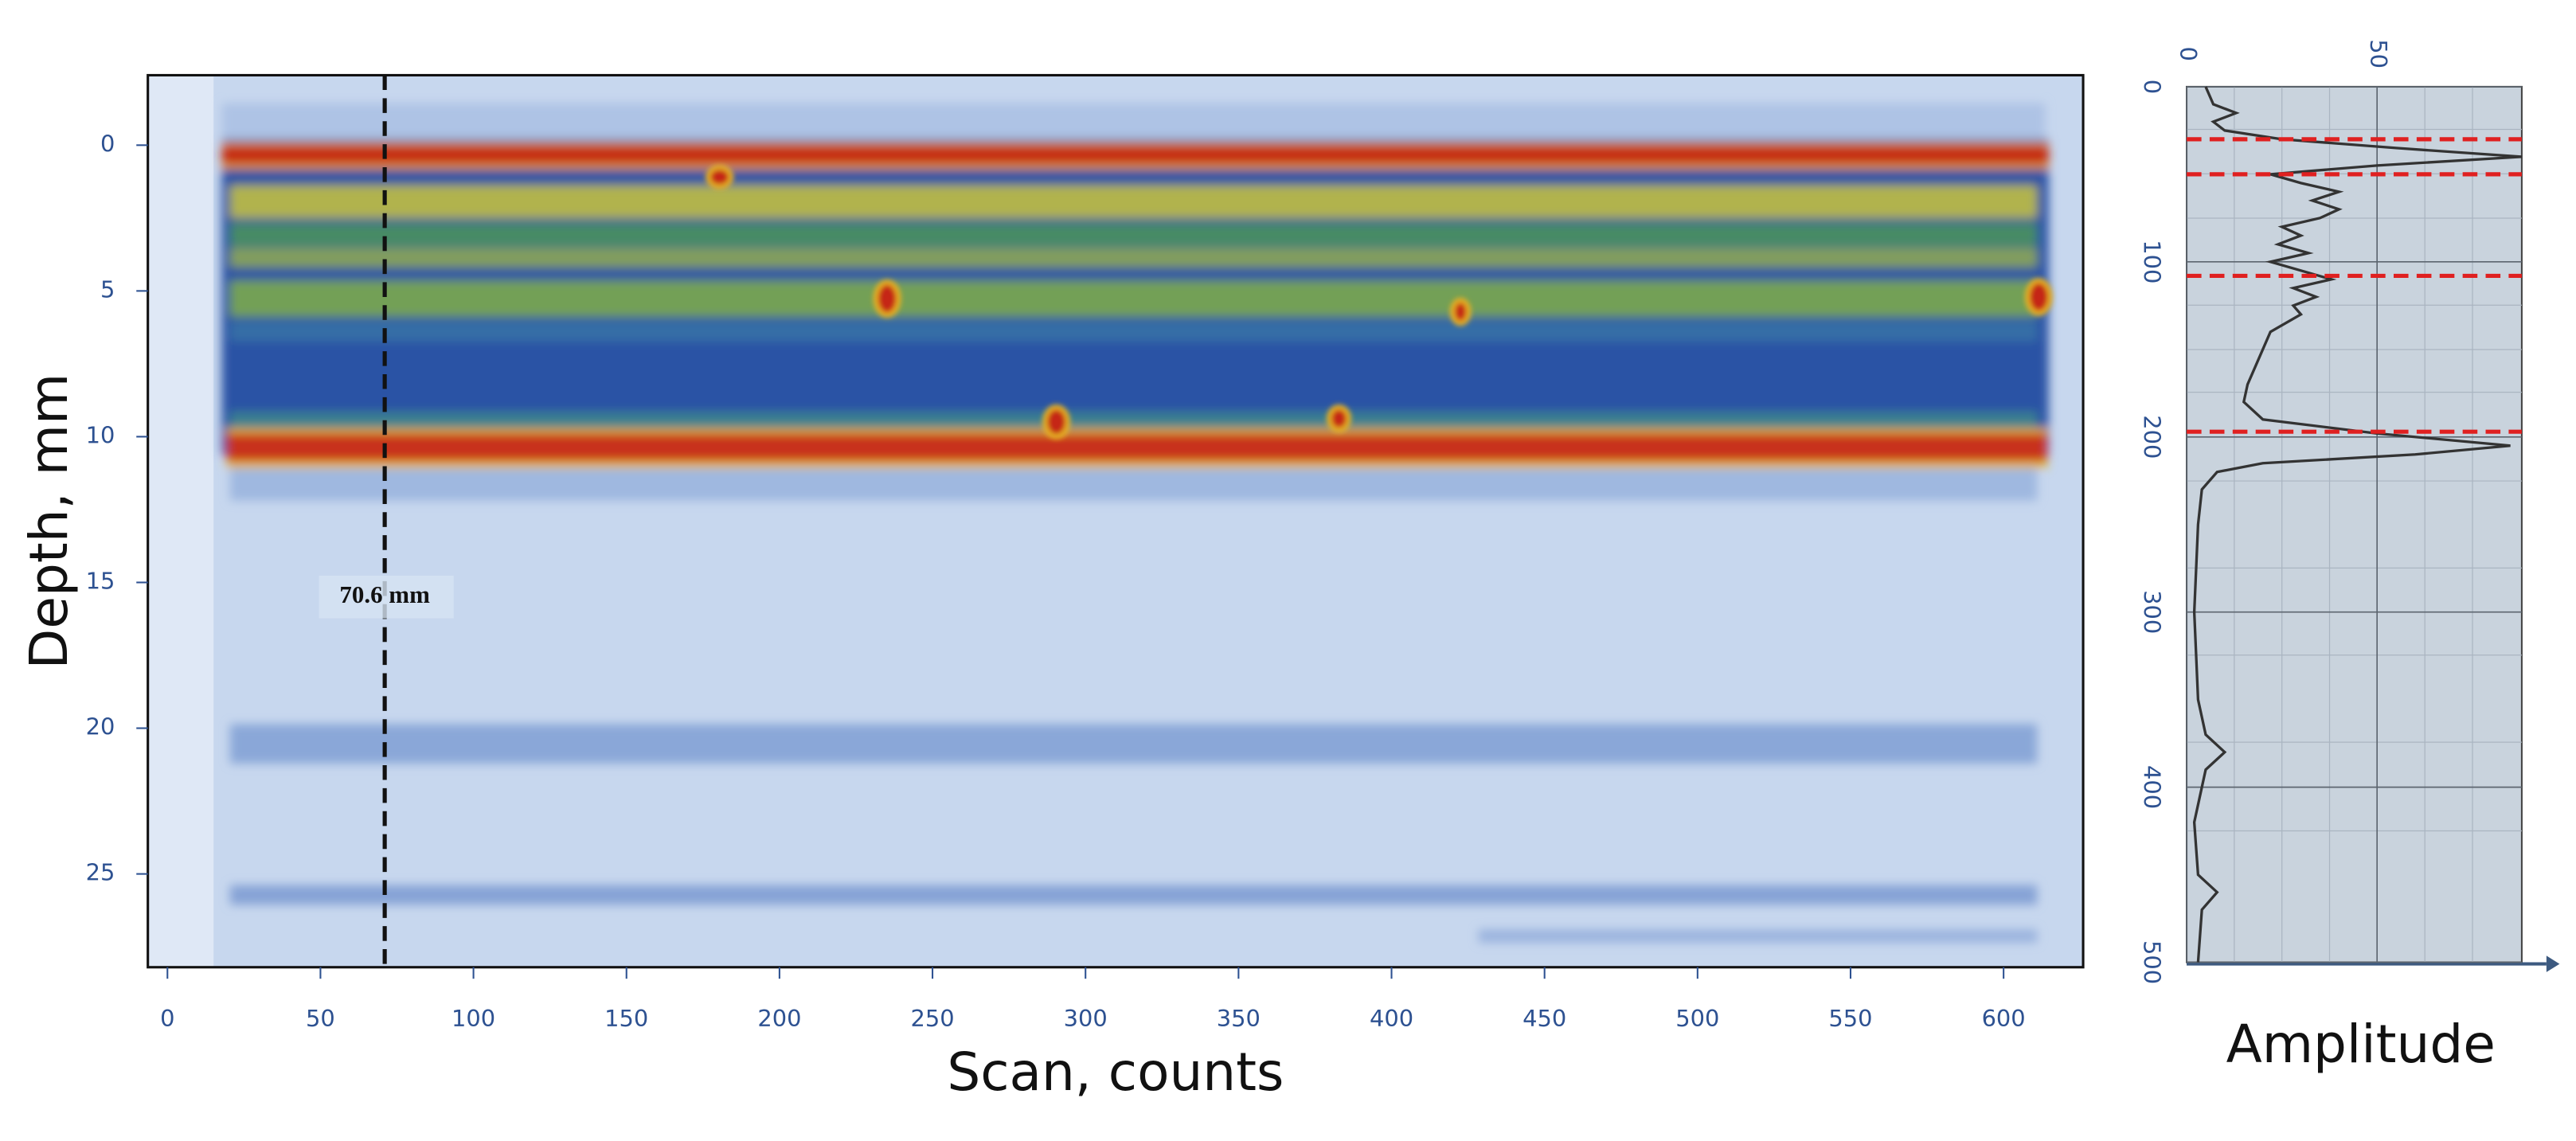  Describe the element at coordinates (100, 726) in the screenshot. I see `y-tick-label: 20` at that location.